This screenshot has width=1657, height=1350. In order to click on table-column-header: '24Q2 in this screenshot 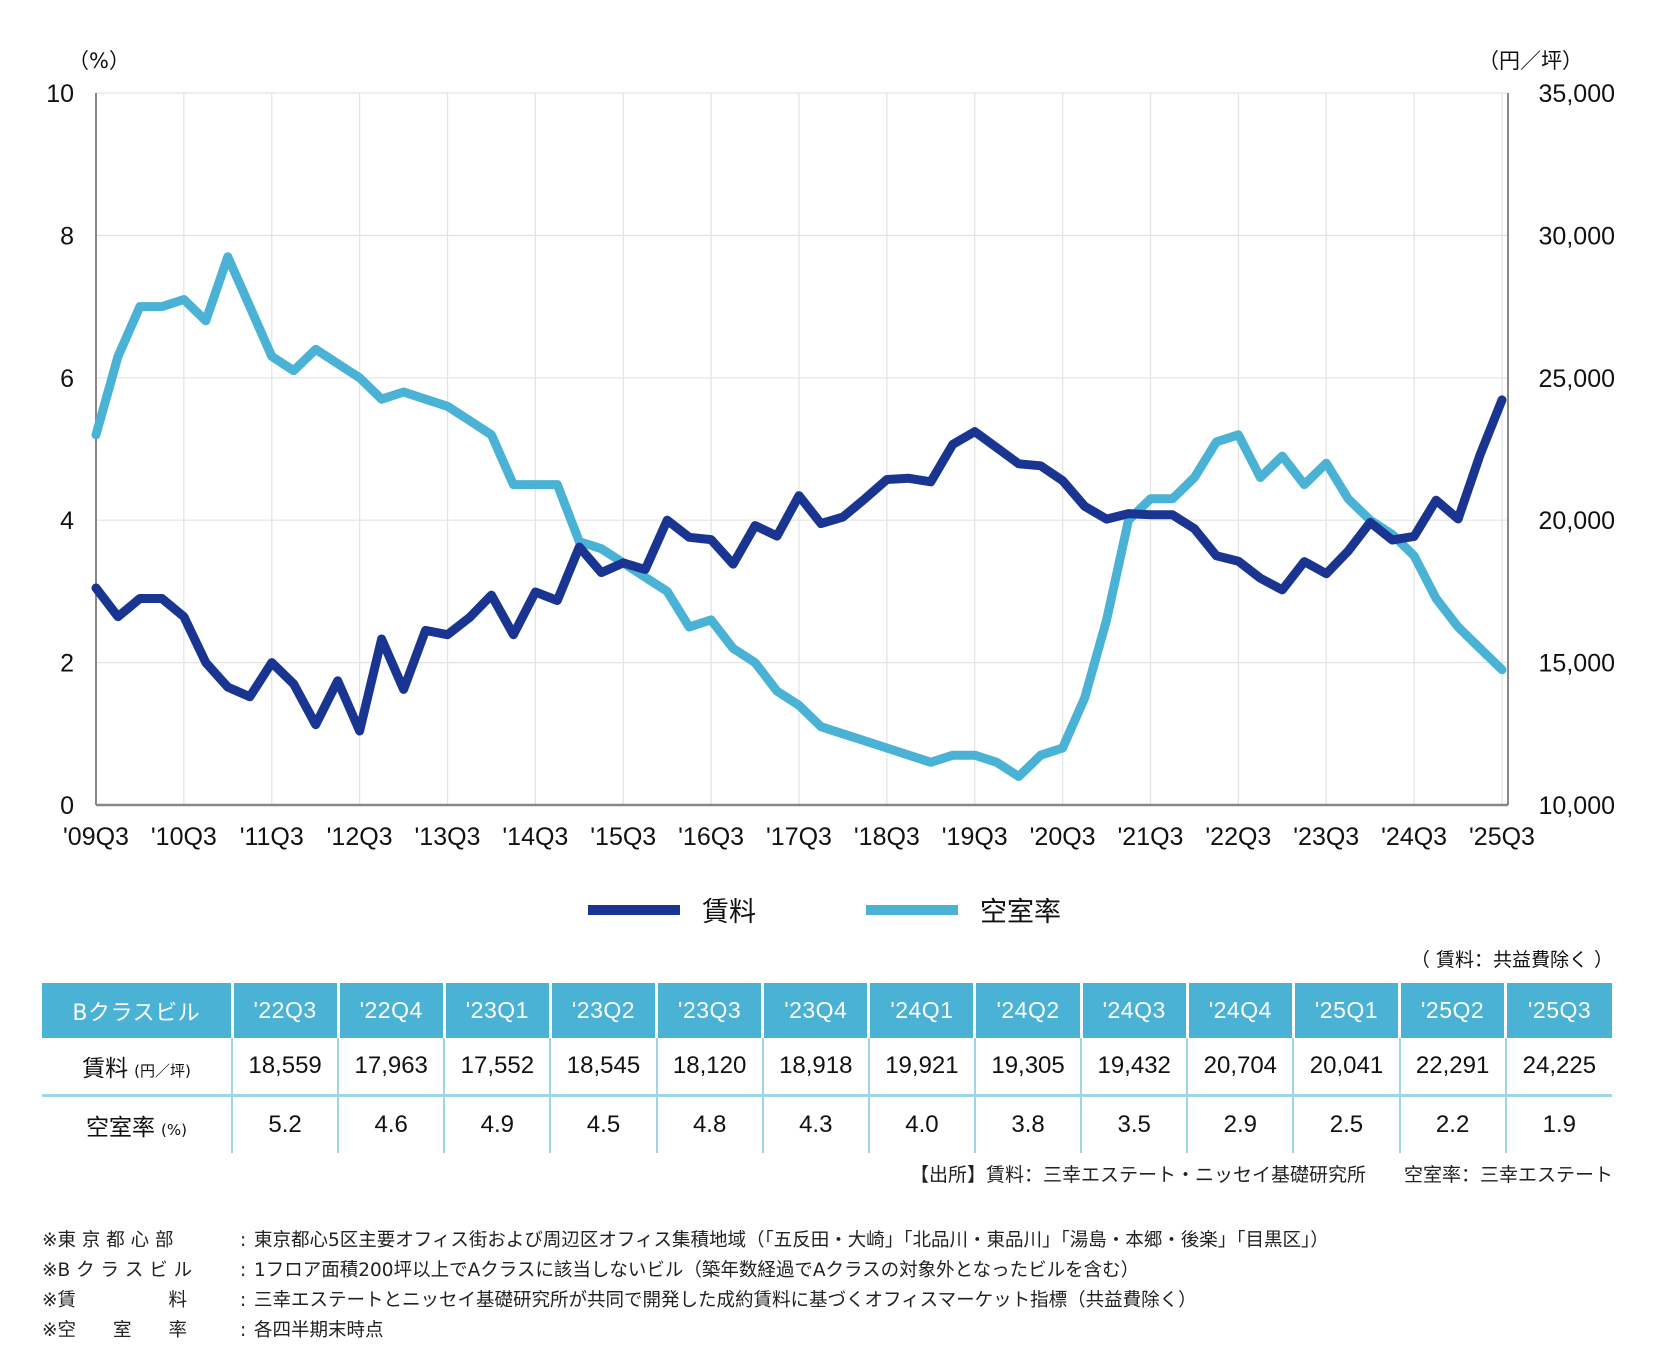, I will do `click(1028, 1010)`.